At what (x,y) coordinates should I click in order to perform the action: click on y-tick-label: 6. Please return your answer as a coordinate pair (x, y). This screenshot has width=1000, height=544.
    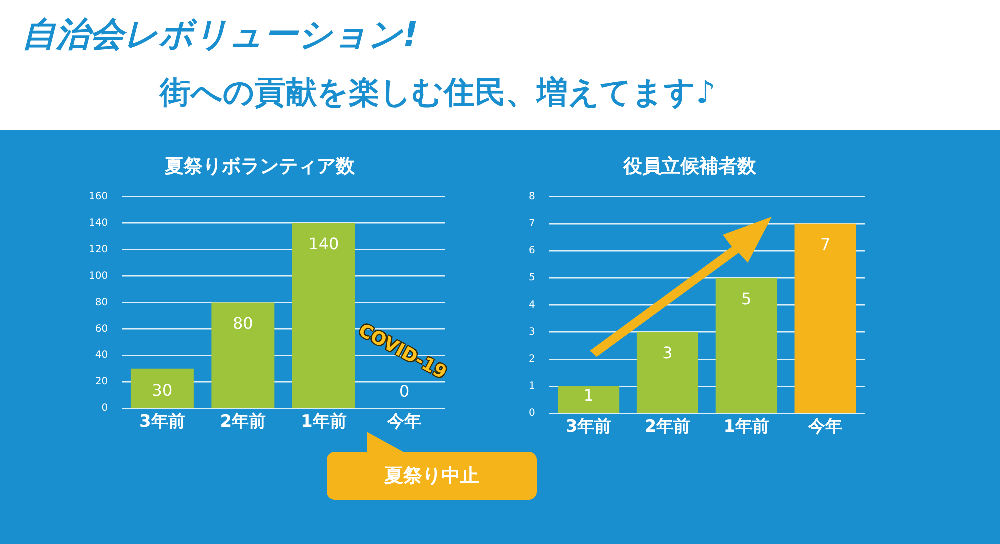
    Looking at the image, I should click on (532, 251).